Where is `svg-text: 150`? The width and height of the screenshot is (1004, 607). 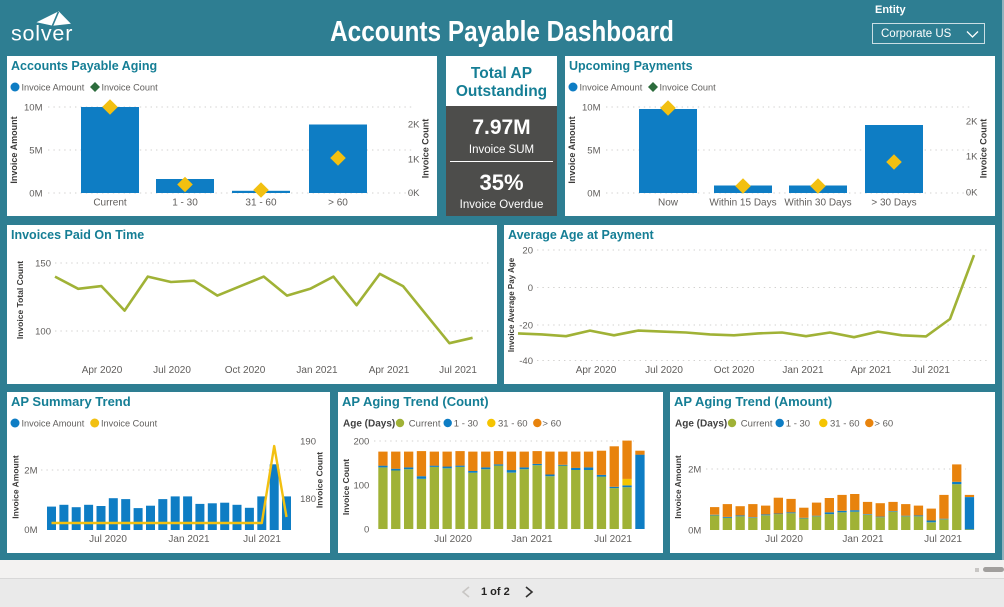 svg-text: 150 is located at coordinates (43, 264).